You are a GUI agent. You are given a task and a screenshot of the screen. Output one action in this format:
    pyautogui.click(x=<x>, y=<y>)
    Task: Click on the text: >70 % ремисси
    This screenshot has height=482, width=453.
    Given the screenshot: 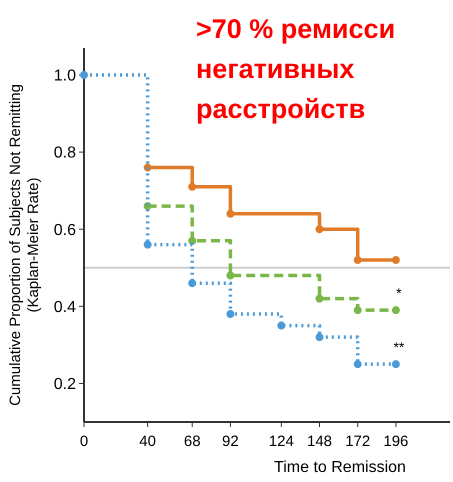 What is the action you would take?
    pyautogui.click(x=296, y=29)
    